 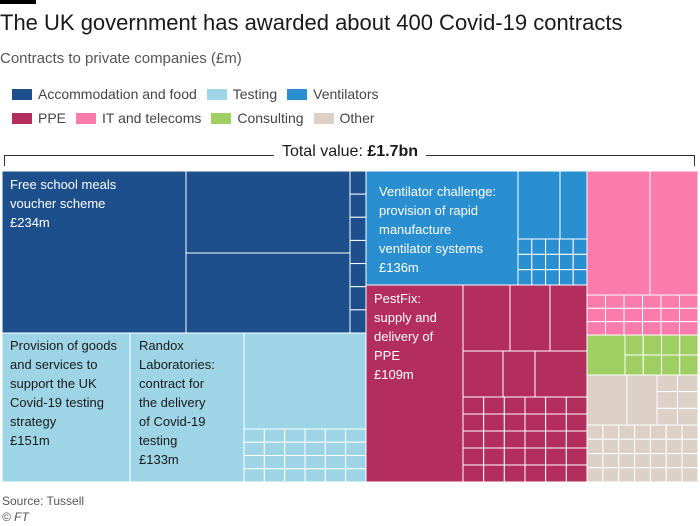 I want to click on contract-label-4-line-2: delivery of, so click(x=404, y=336).